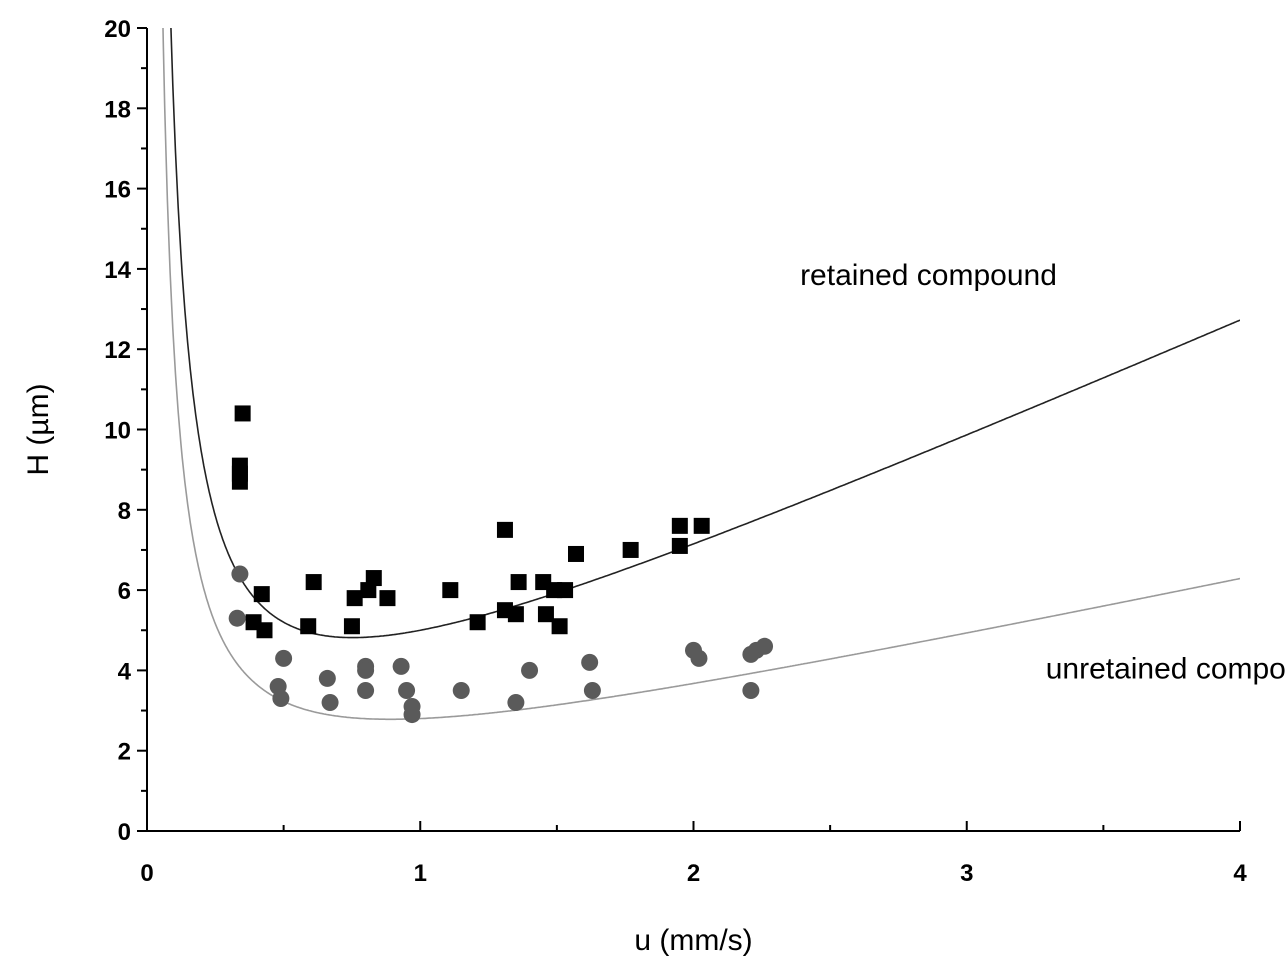 The height and width of the screenshot is (959, 1287). I want to click on x-tick-label: 4, so click(1240, 873).